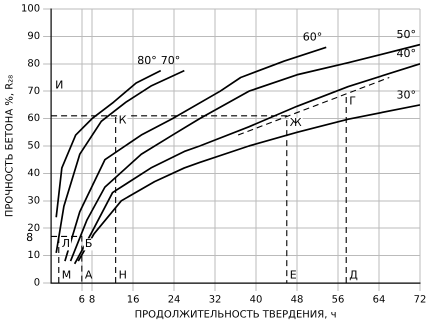  I want to click on annotation: Л, so click(66, 243).